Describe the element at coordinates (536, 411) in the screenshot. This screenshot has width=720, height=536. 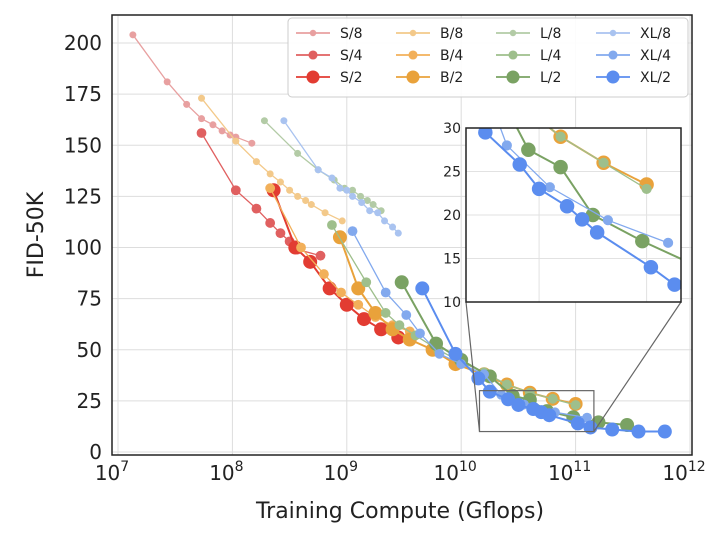
I see `zoom-region-box` at that location.